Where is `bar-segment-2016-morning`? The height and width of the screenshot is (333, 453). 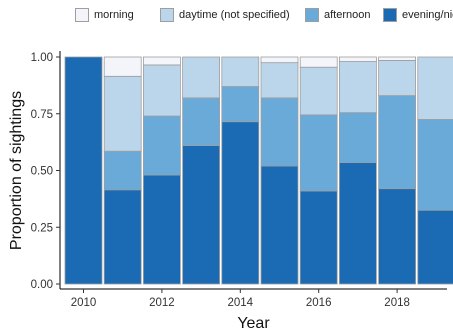 bar-segment-2016-morning is located at coordinates (318, 62).